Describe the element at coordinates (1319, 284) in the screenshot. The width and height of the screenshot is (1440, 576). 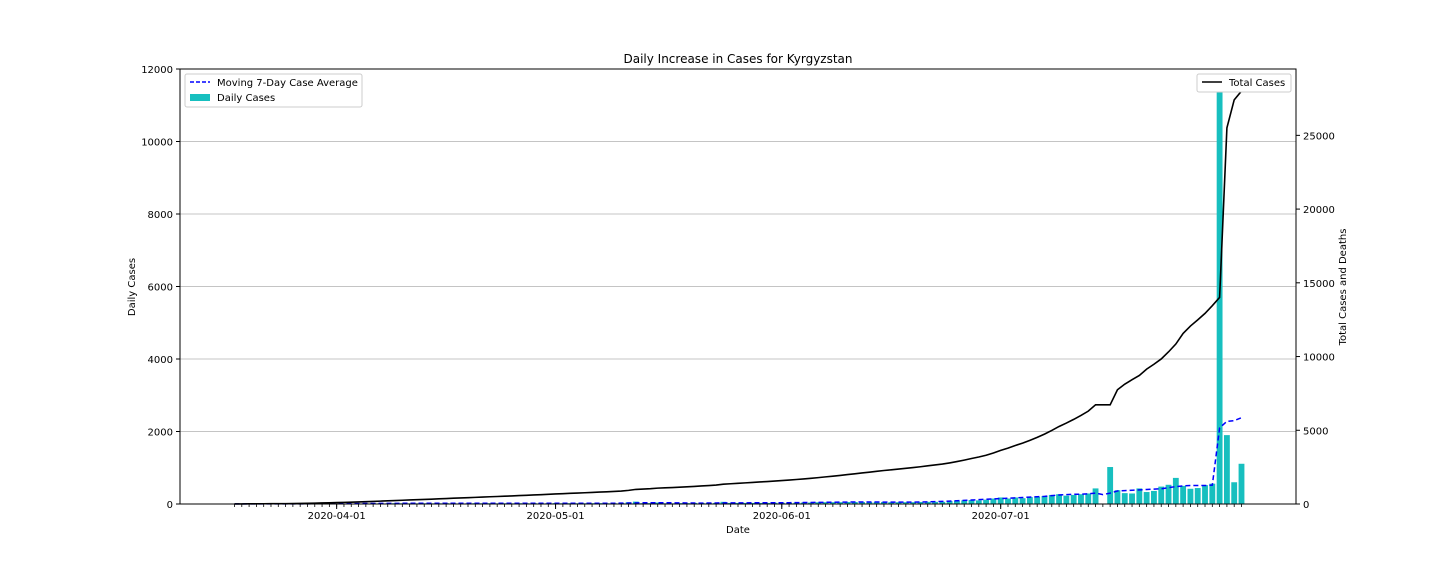
I see `y-right-tick-label: 15000` at that location.